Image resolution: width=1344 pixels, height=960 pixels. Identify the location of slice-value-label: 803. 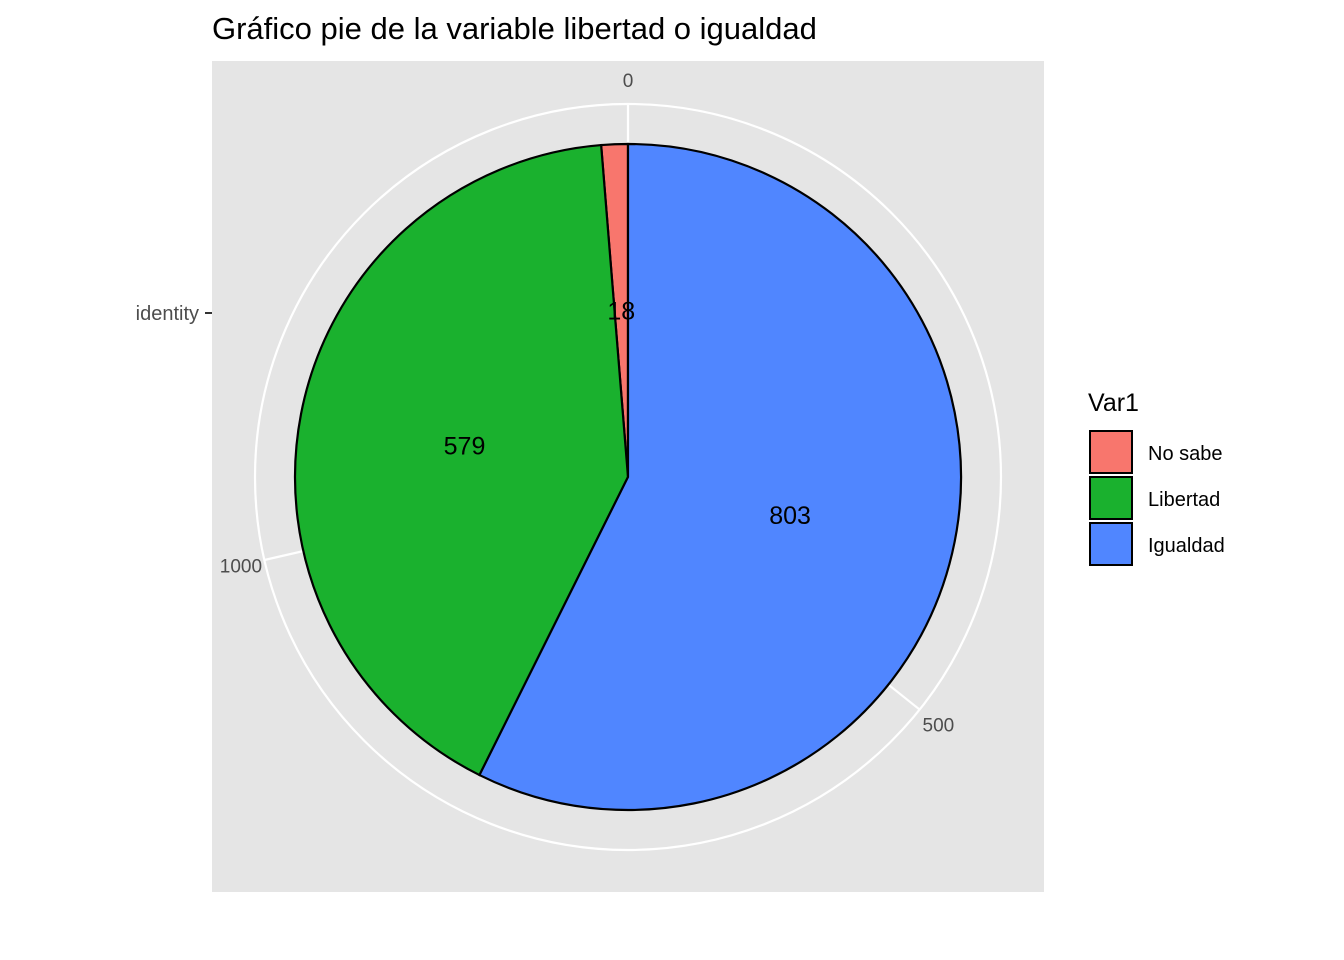
(790, 516).